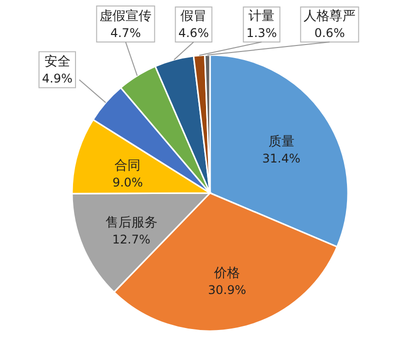  Describe the element at coordinates (127, 166) in the screenshot. I see `slice-label: 合同` at that location.